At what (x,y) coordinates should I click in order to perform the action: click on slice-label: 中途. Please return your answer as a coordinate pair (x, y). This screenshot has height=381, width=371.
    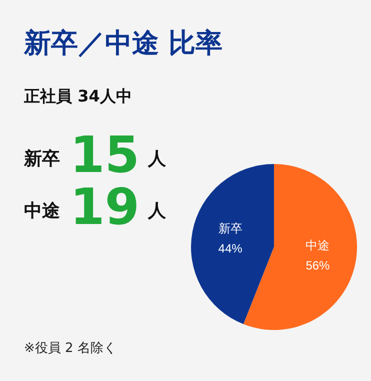
    Looking at the image, I should click on (318, 245).